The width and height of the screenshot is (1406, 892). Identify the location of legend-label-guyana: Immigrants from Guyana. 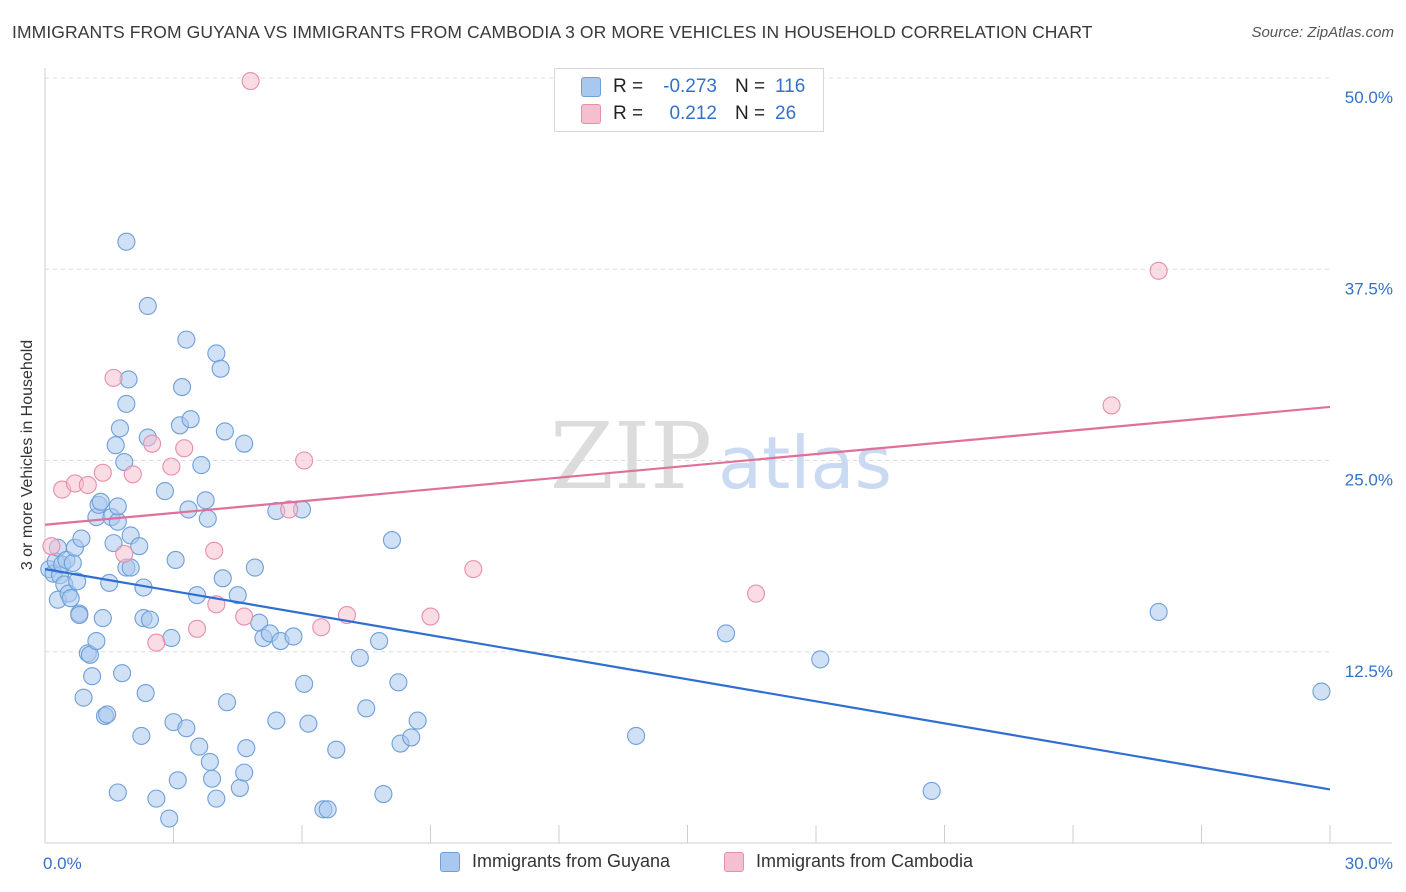
(571, 861).